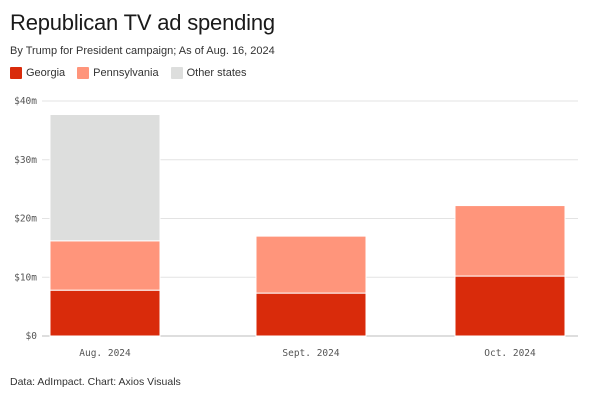 This screenshot has width=600, height=400. I want to click on x-tick-label: Aug. 2024, so click(105, 353).